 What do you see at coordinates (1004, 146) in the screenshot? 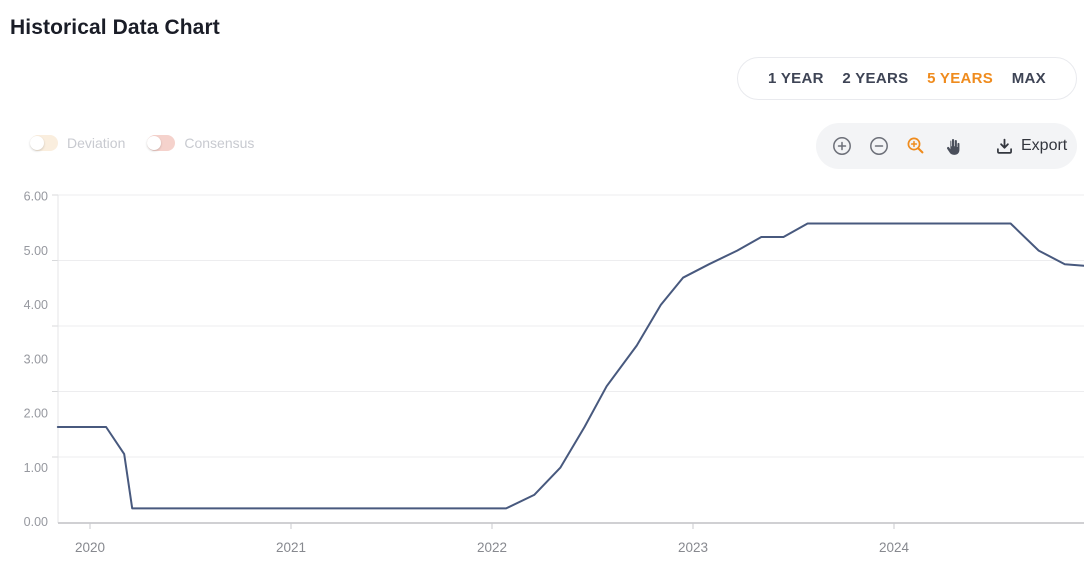
I see `download-icon` at bounding box center [1004, 146].